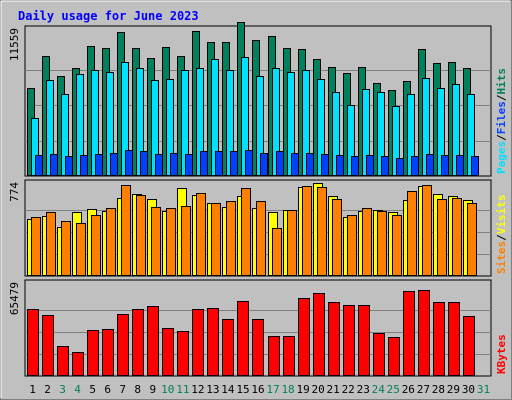 The image size is (512, 400). I want to click on x-tick-label-day-22: 22, so click(348, 389).